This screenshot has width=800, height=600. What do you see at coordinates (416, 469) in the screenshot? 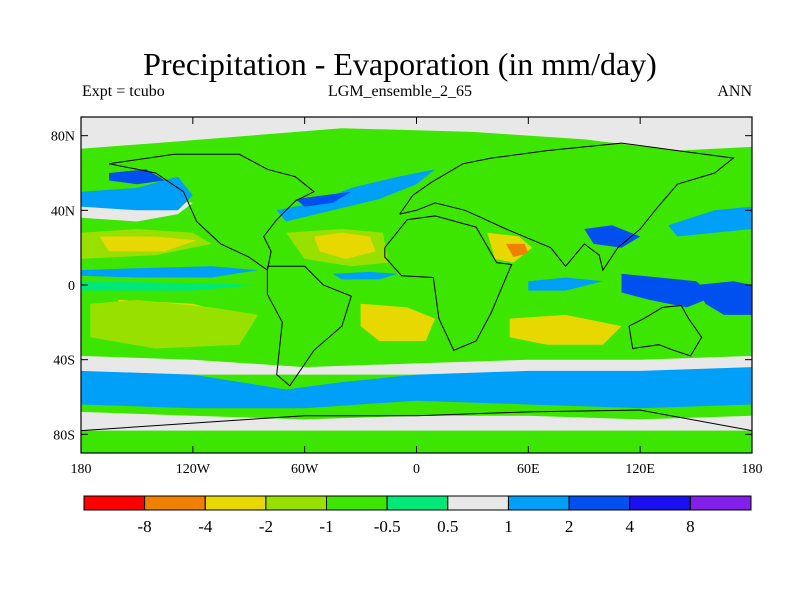
I see `x-tick-label: 0` at bounding box center [416, 469].